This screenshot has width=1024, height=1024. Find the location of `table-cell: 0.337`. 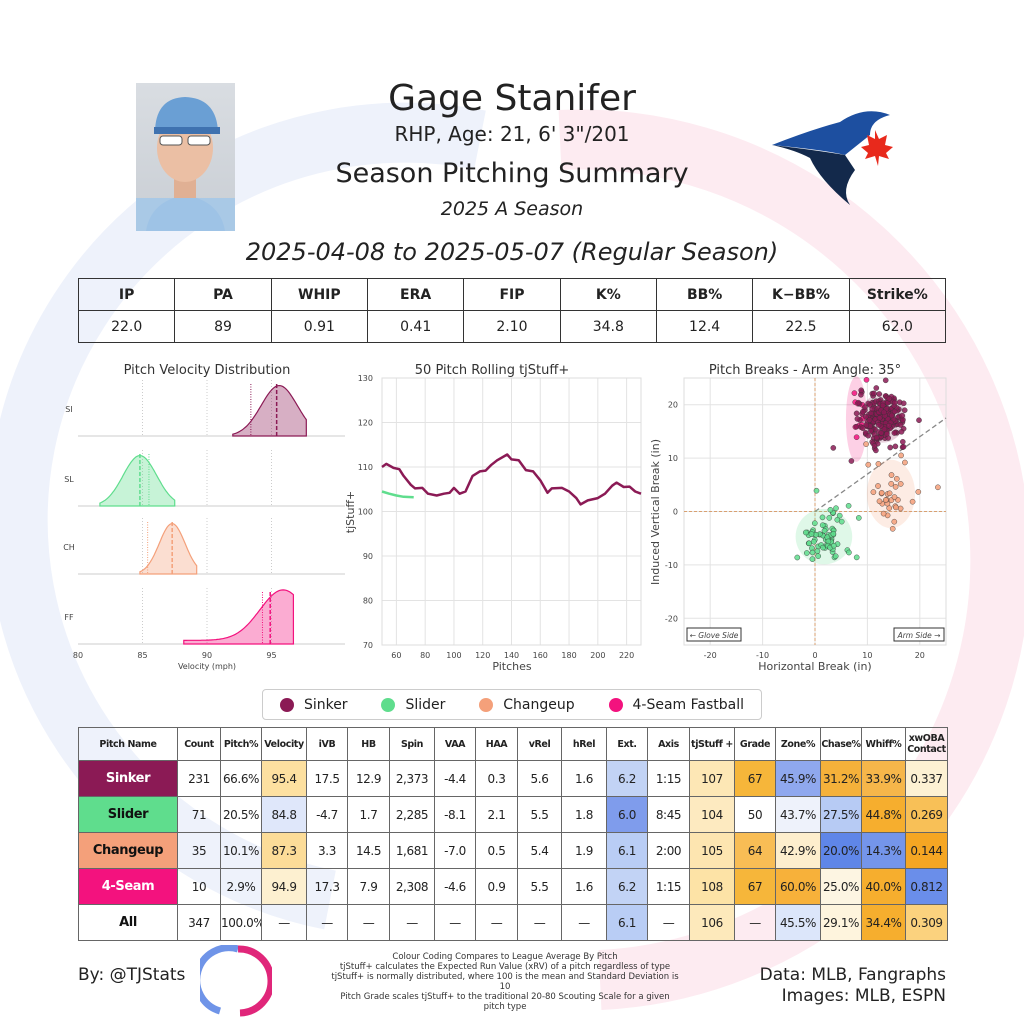

table-cell: 0.337 is located at coordinates (926, 778).